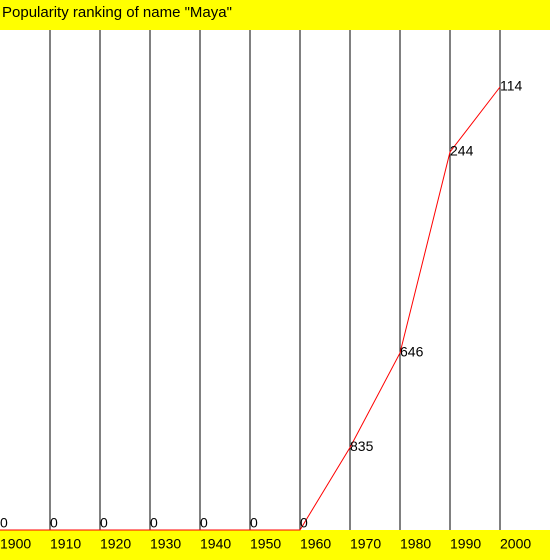 The height and width of the screenshot is (560, 550). What do you see at coordinates (215, 544) in the screenshot?
I see `x-tick-label: 1940` at bounding box center [215, 544].